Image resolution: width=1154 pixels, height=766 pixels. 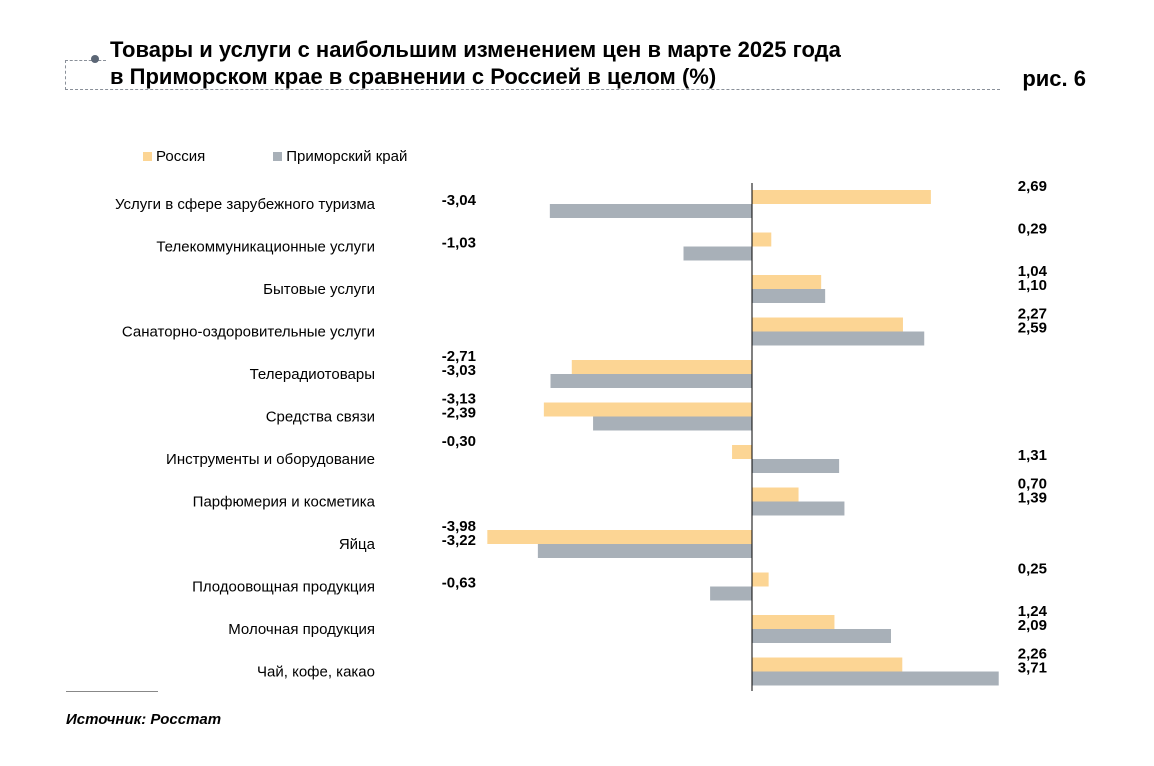 What do you see at coordinates (459, 526) in the screenshot?
I see `data-label-russia: -3,98` at bounding box center [459, 526].